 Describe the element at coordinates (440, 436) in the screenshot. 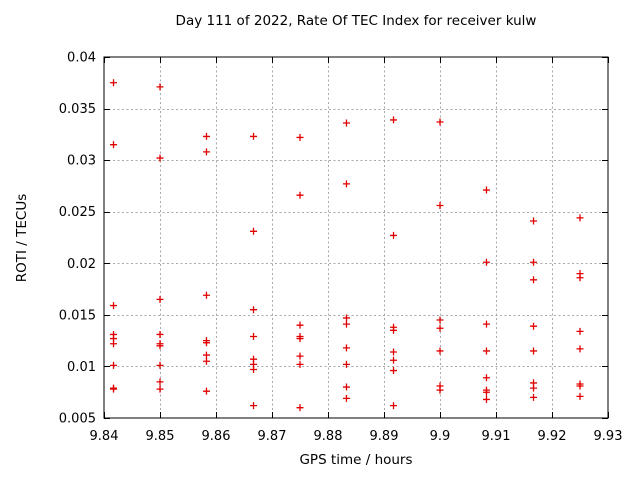

I see `x-tick-label: 9.9` at that location.